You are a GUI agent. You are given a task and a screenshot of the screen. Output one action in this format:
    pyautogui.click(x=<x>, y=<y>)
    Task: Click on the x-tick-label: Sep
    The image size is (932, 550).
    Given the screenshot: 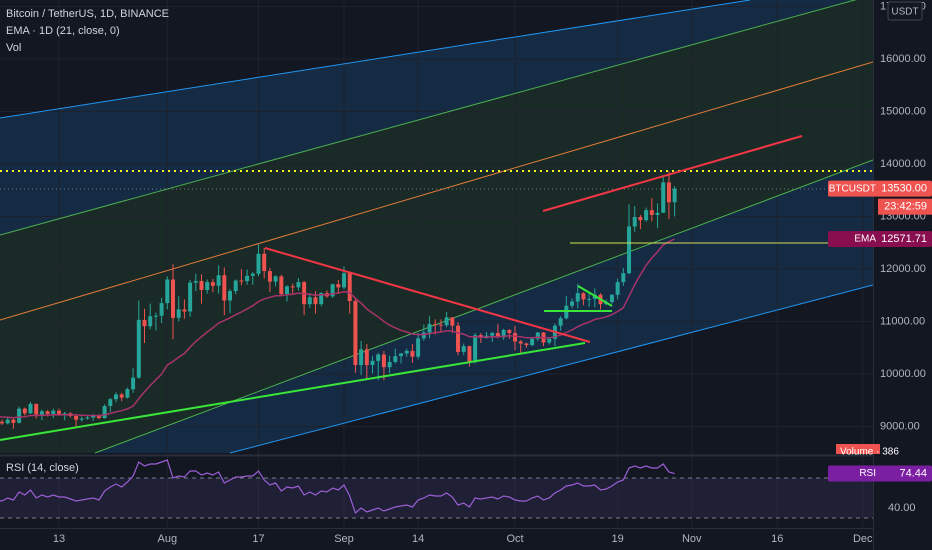 What is the action you would take?
    pyautogui.click(x=344, y=539)
    